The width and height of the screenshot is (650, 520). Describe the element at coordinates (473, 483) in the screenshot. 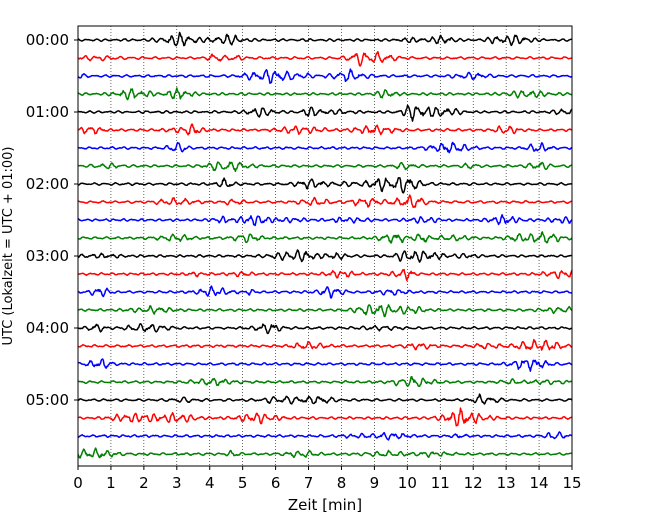

I see `x-tick-label-12: 12` at that location.